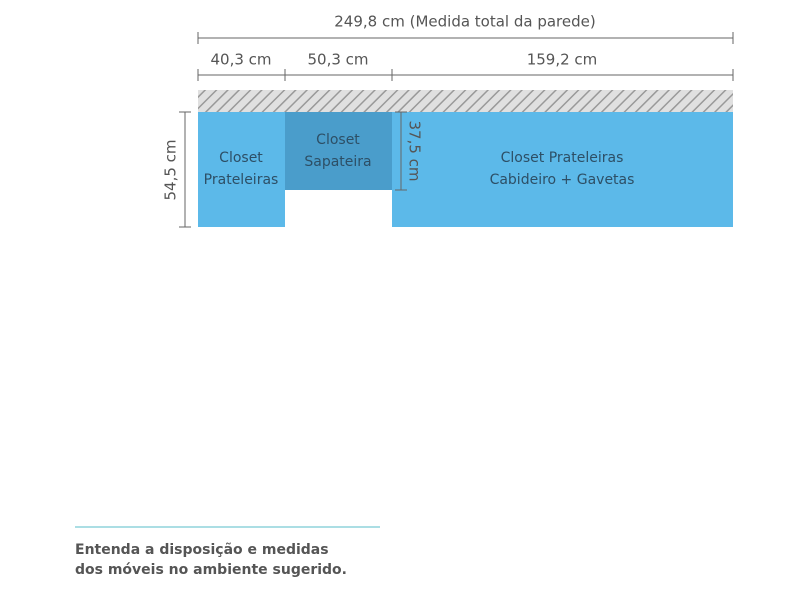  What do you see at coordinates (562, 158) in the screenshot?
I see `block-label: Closet Prateleiras` at bounding box center [562, 158].